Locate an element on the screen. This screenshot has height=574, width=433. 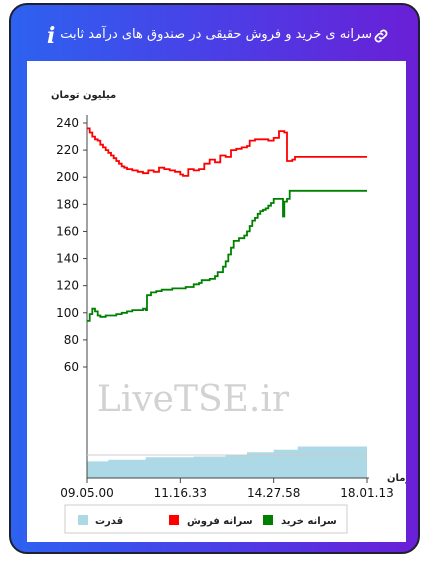
x-tick-label: 18.01.13 is located at coordinates (366, 493).